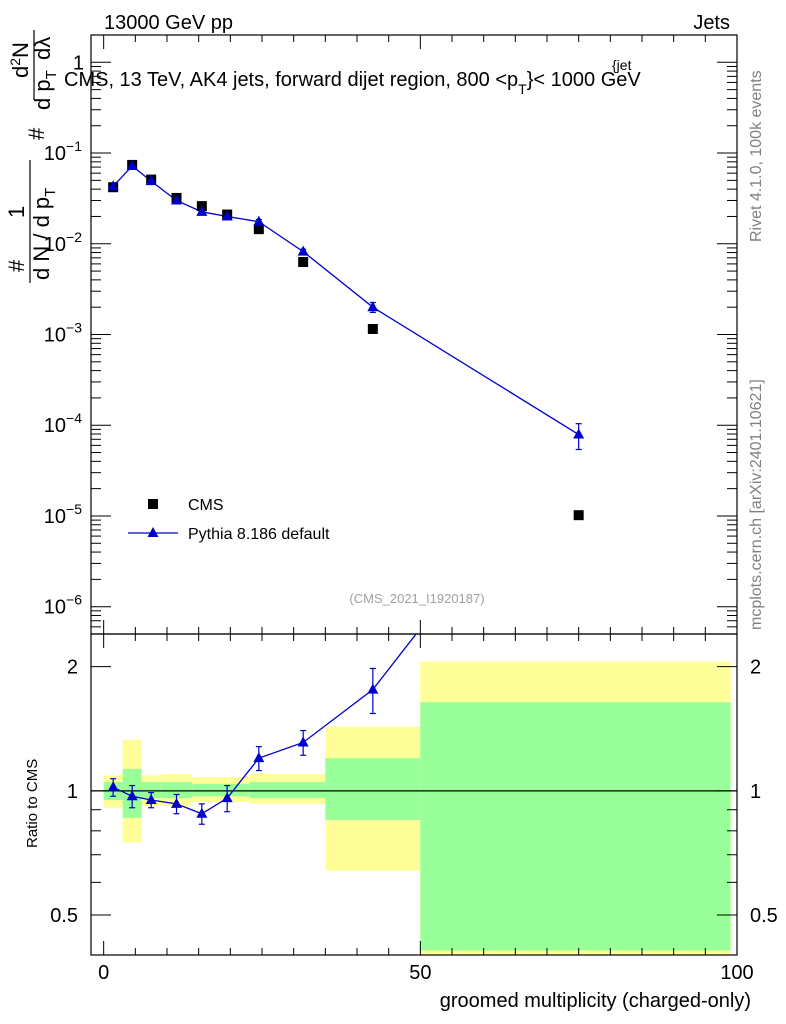 The height and width of the screenshot is (1024, 786). I want to click on y-tick-label-2: 10⁻⁴, so click(63, 423).